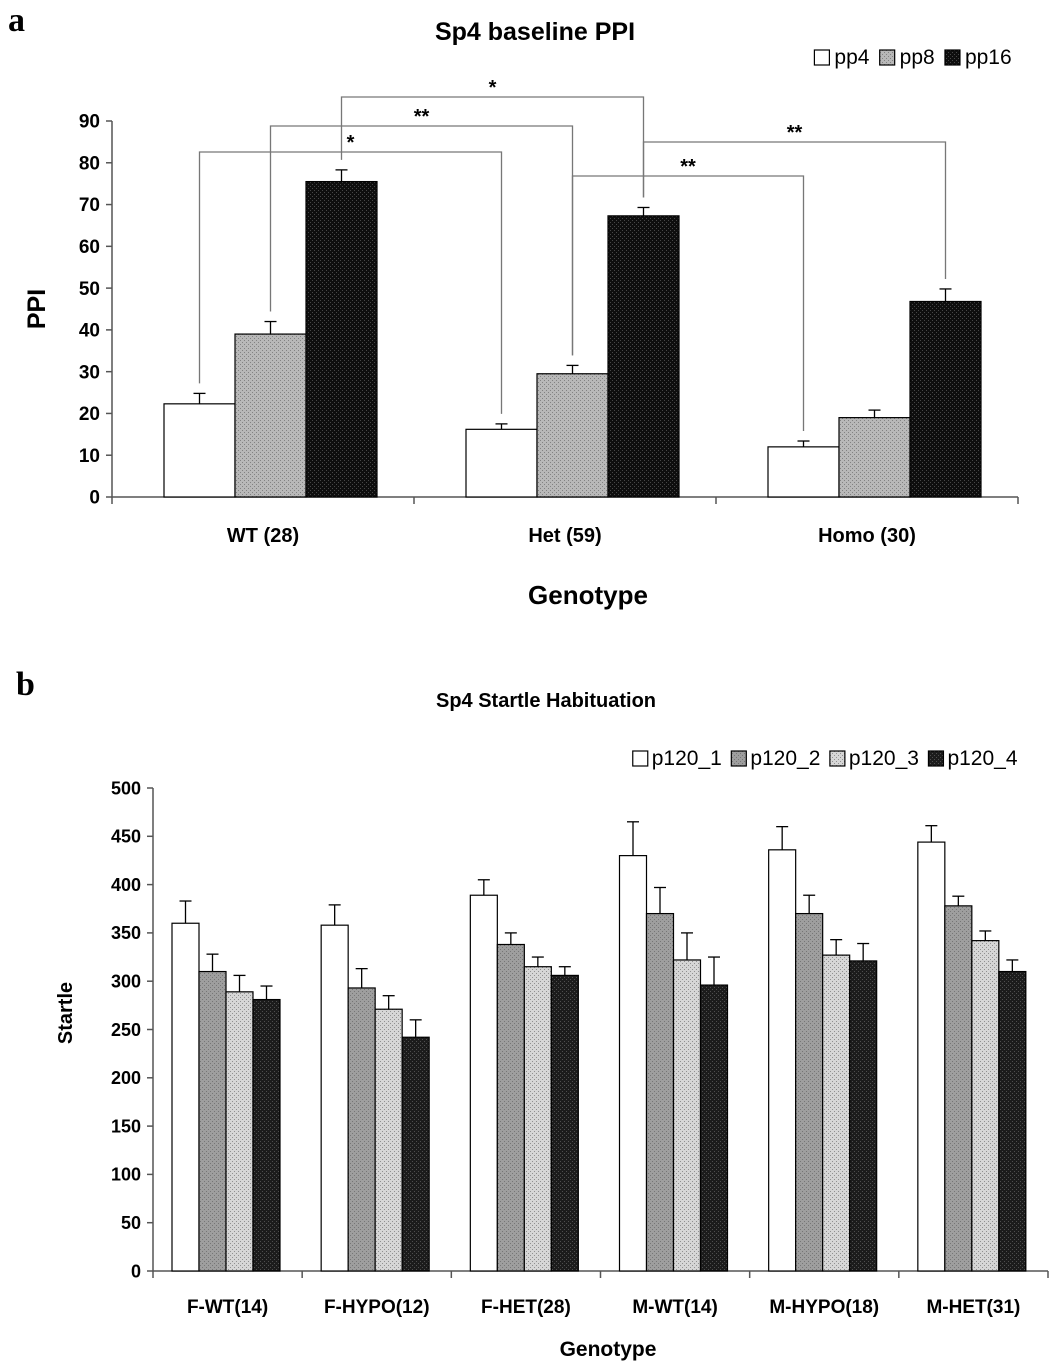 Image resolution: width=1053 pixels, height=1361 pixels. What do you see at coordinates (535, 32) in the screenshot?
I see `chart-title: Sp4 baseline PPI` at bounding box center [535, 32].